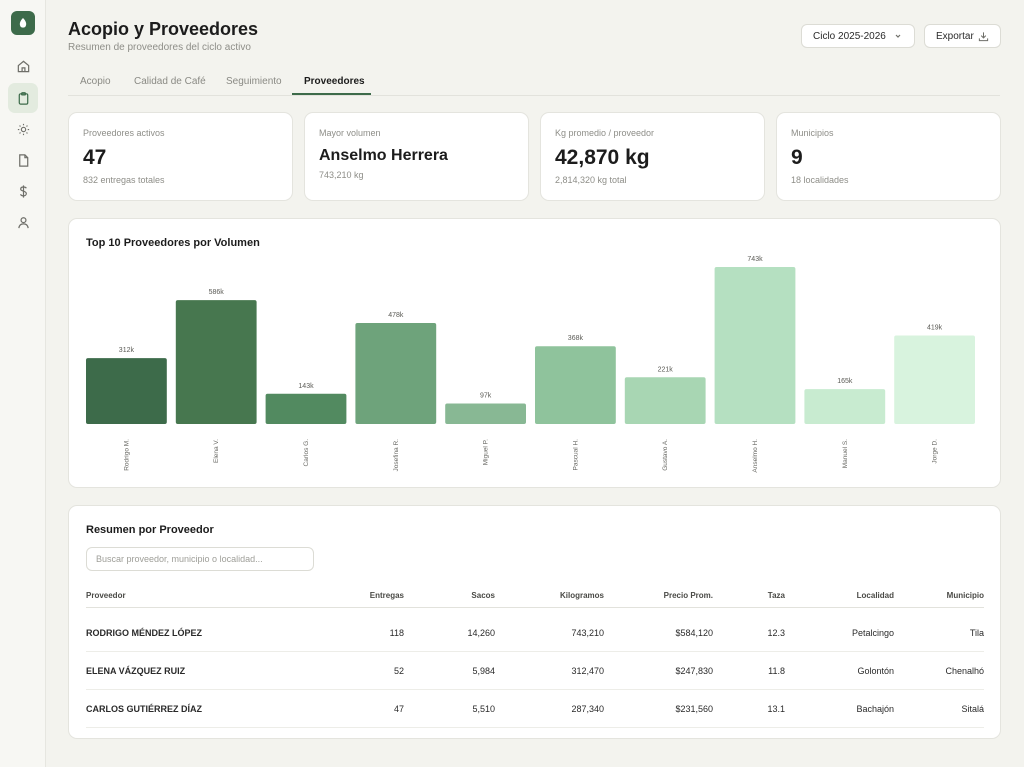  I want to click on cell-municipio: Sitalá, so click(972, 709).